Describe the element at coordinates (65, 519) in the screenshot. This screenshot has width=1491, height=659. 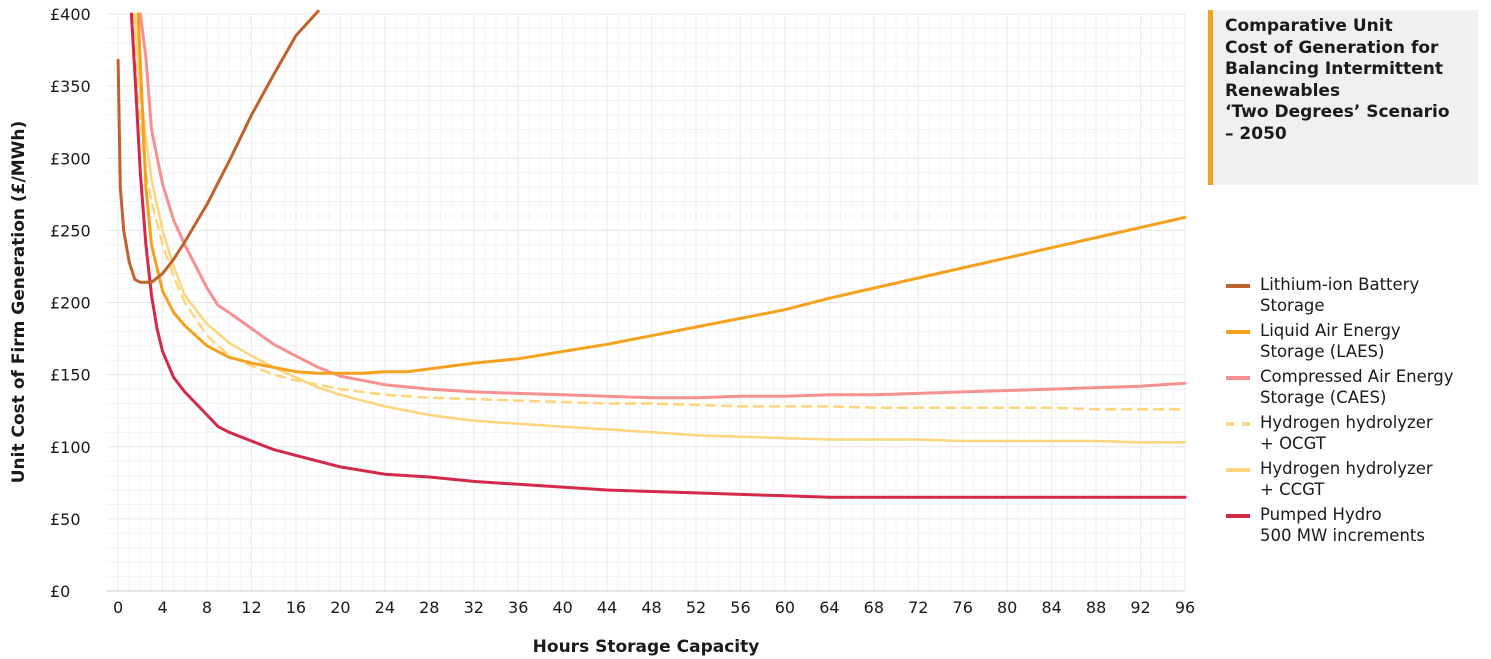
I see `y-tick-label: £50` at that location.